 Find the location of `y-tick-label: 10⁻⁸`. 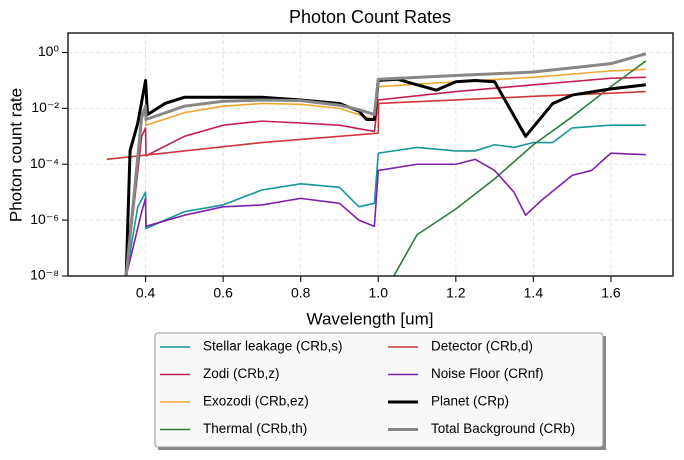

y-tick-label: 10⁻⁸ is located at coordinates (44, 275).